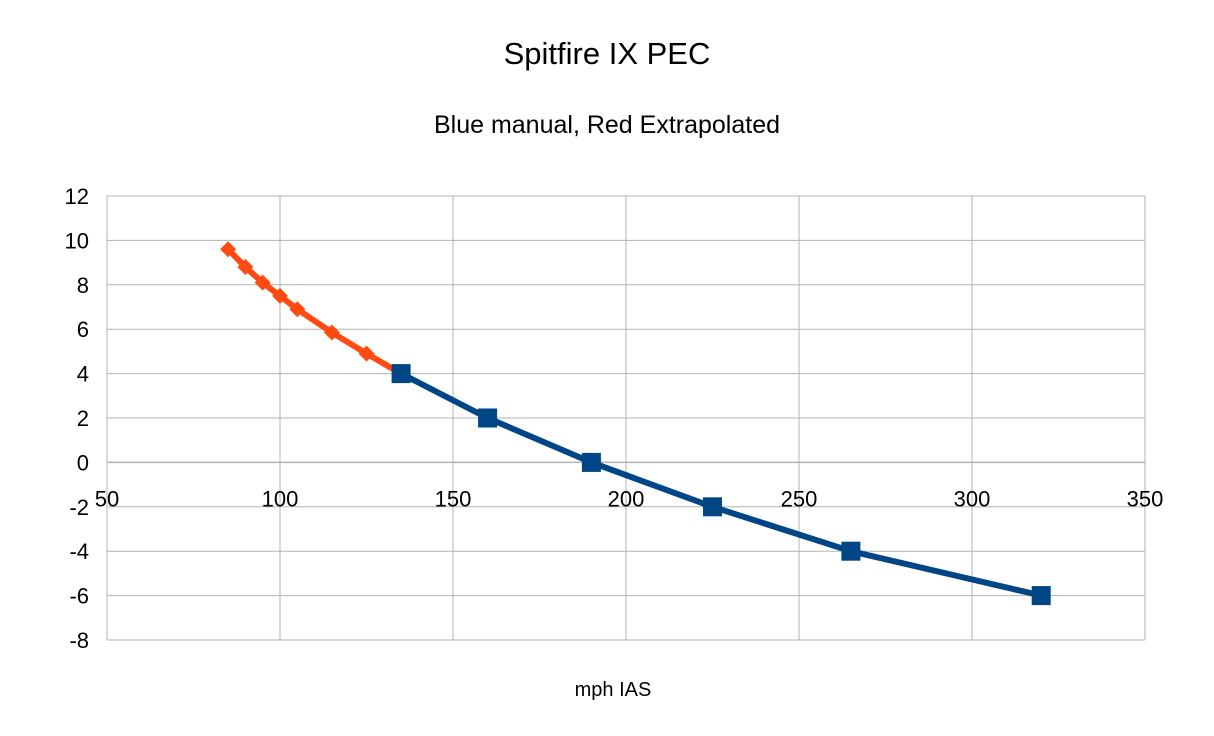 Image resolution: width=1214 pixels, height=736 pixels. I want to click on y-tick-label: 8, so click(83, 285).